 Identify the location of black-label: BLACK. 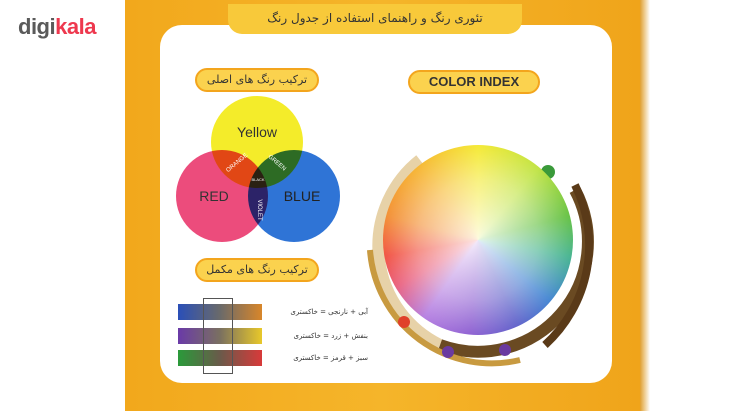
(257, 179).